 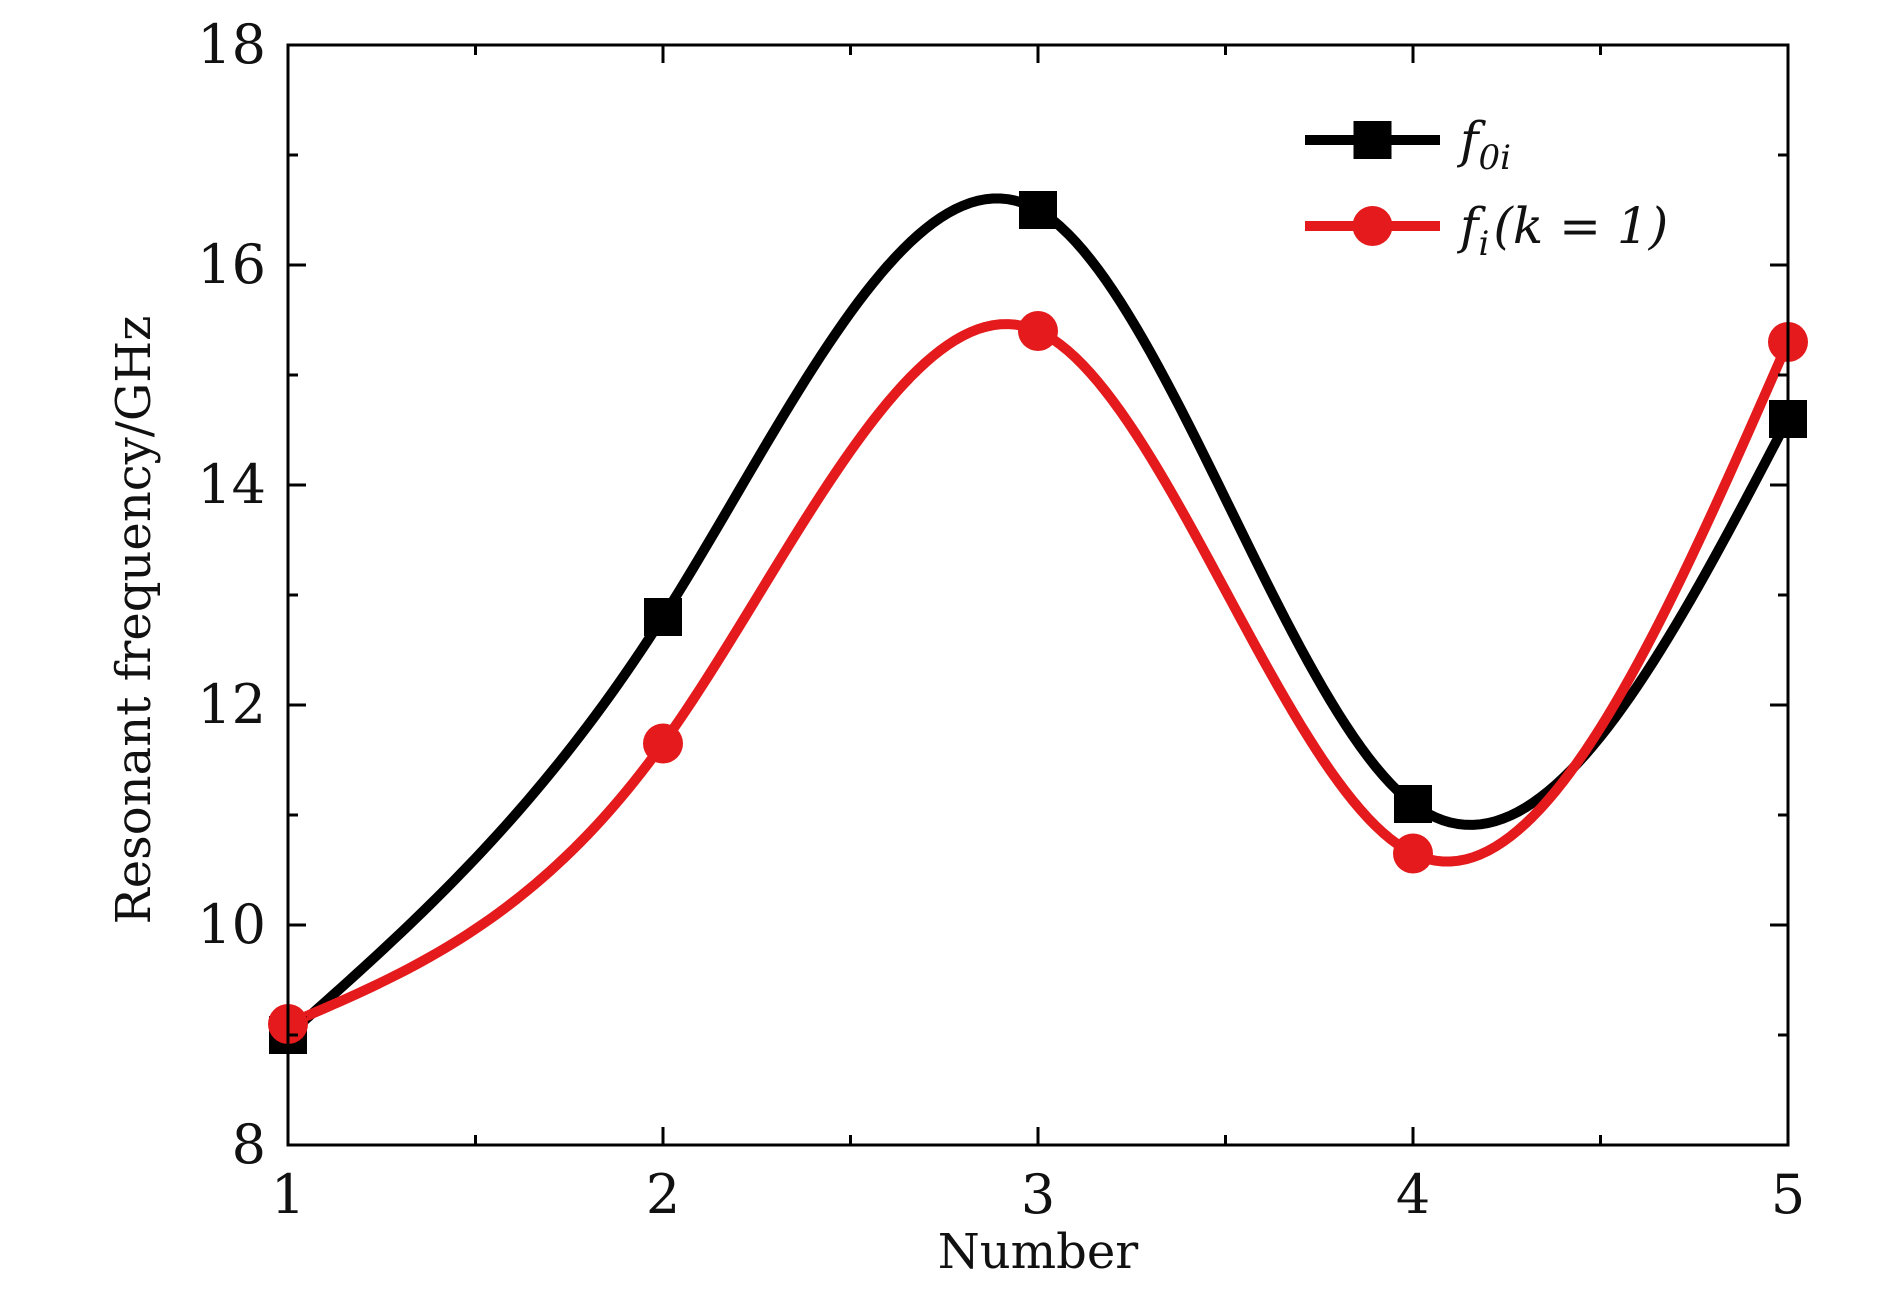 What do you see at coordinates (1788, 1194) in the screenshot?
I see `x-tick-label: 5` at bounding box center [1788, 1194].